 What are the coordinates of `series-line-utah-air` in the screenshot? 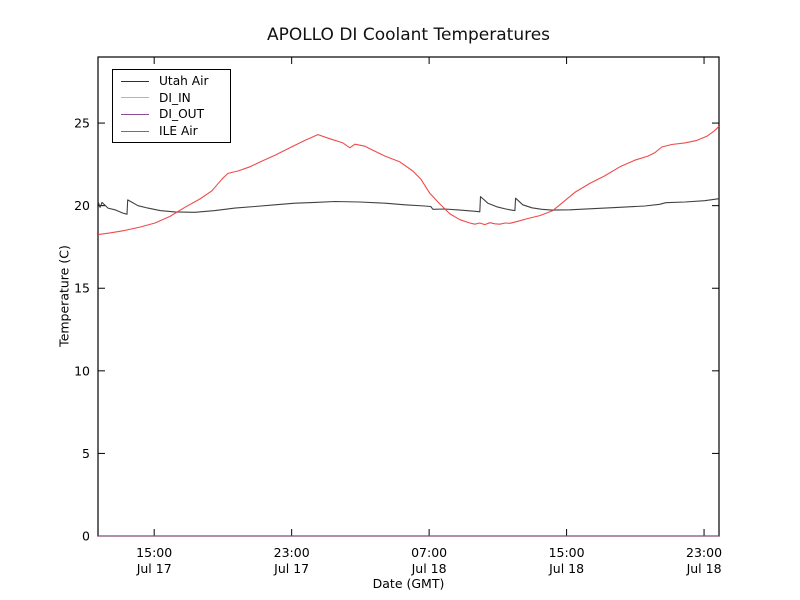 It's located at (408, 205).